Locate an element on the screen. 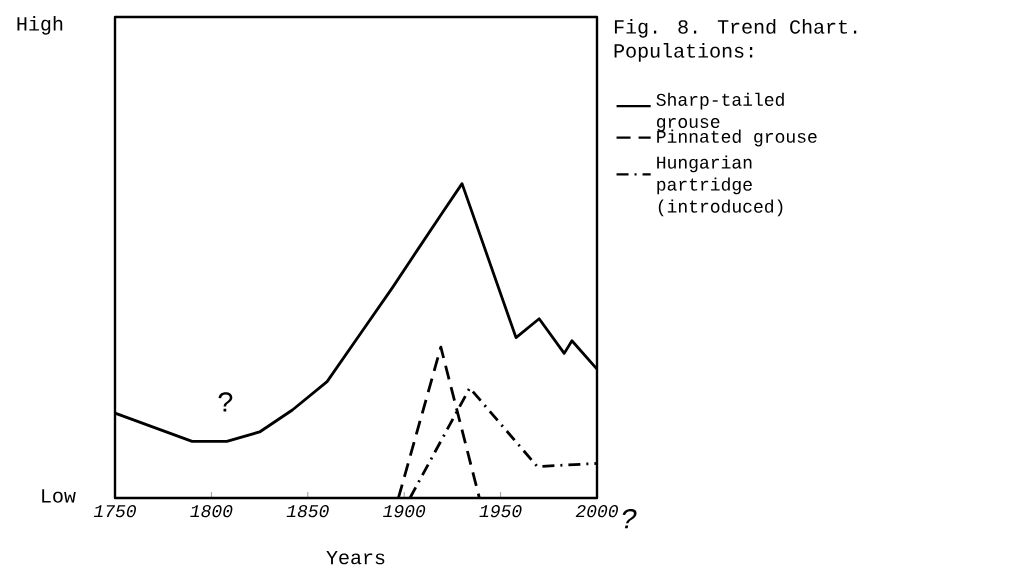  text: Low is located at coordinates (59, 496).